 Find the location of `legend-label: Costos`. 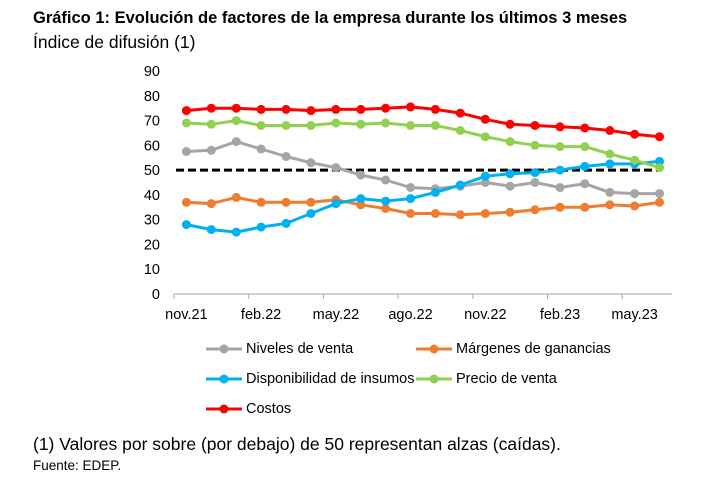

legend-label: Costos is located at coordinates (269, 409).